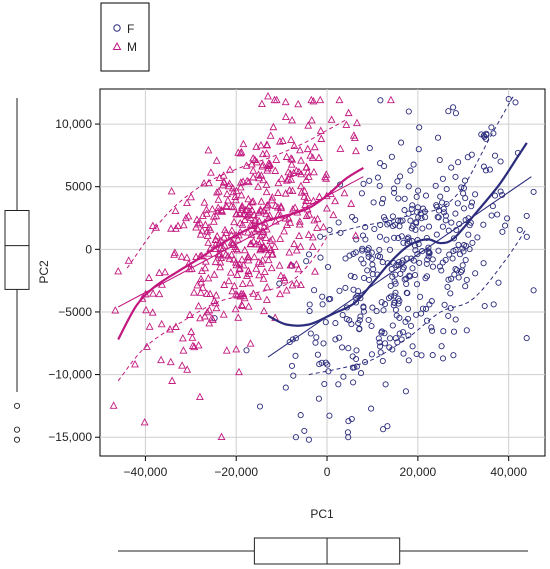  I want to click on y-tick-label: 5000, so click(78, 187).